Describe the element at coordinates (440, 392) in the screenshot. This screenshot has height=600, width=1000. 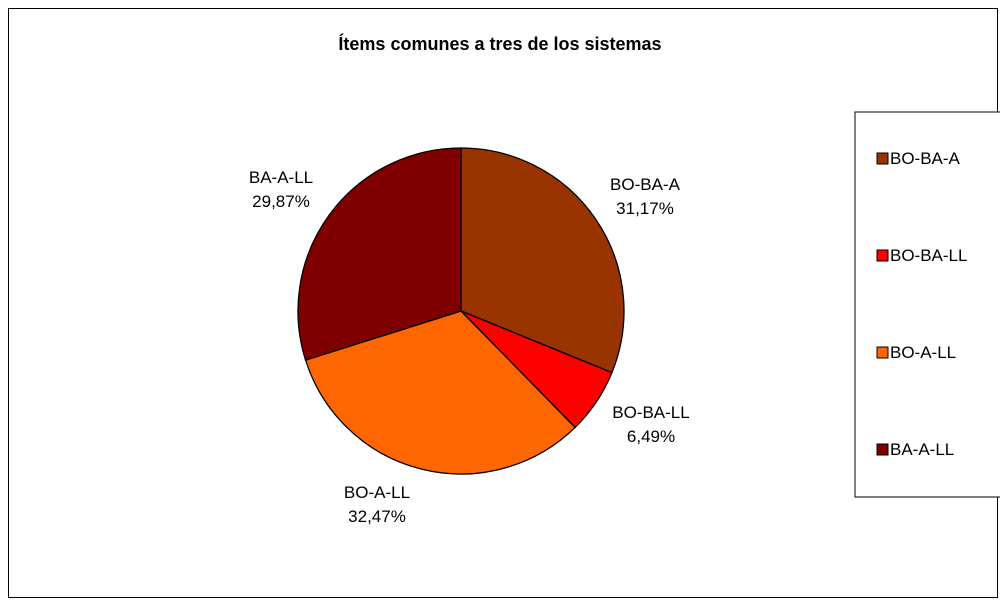
I see `pie-slice-bo-a-ll` at that location.